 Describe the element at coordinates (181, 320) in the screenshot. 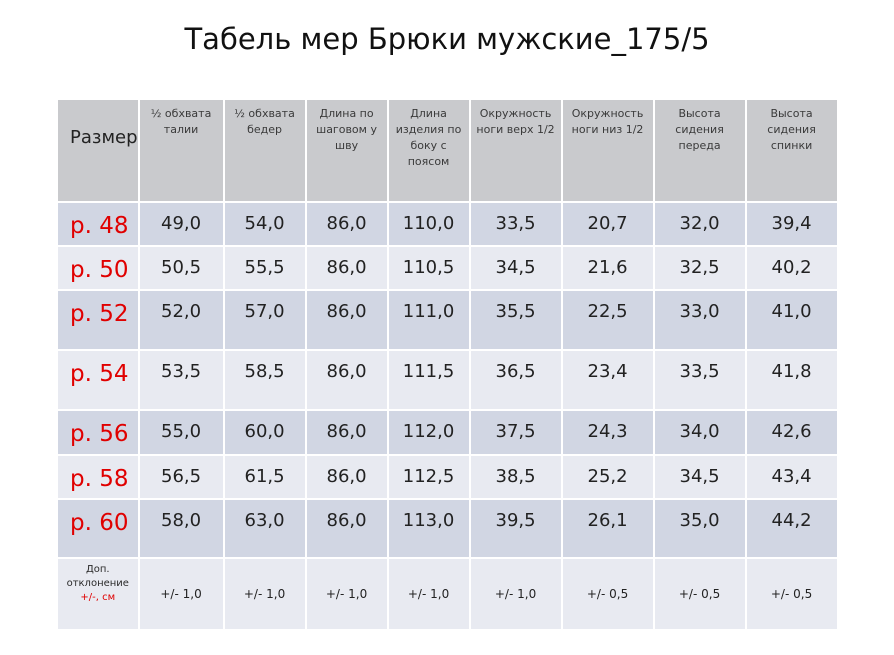

I see `table-cell: 52,0` at that location.